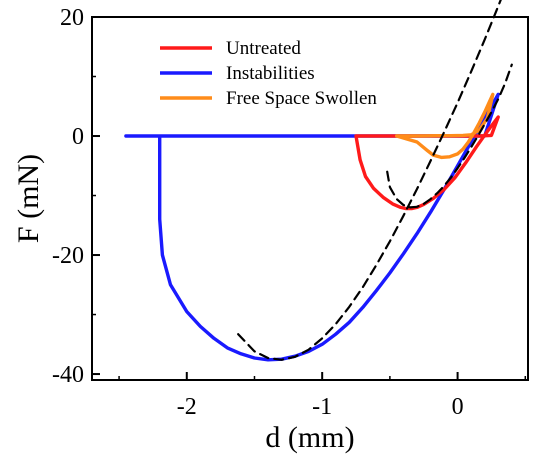 The height and width of the screenshot is (460, 550). Describe the element at coordinates (301, 98) in the screenshot. I see `legend-label: Free Space Swollen` at that location.